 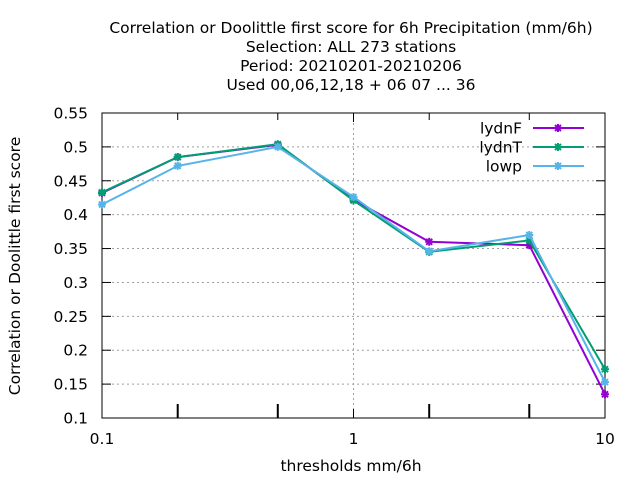 I want to click on y-tick-label: 0.55, so click(x=70, y=114).